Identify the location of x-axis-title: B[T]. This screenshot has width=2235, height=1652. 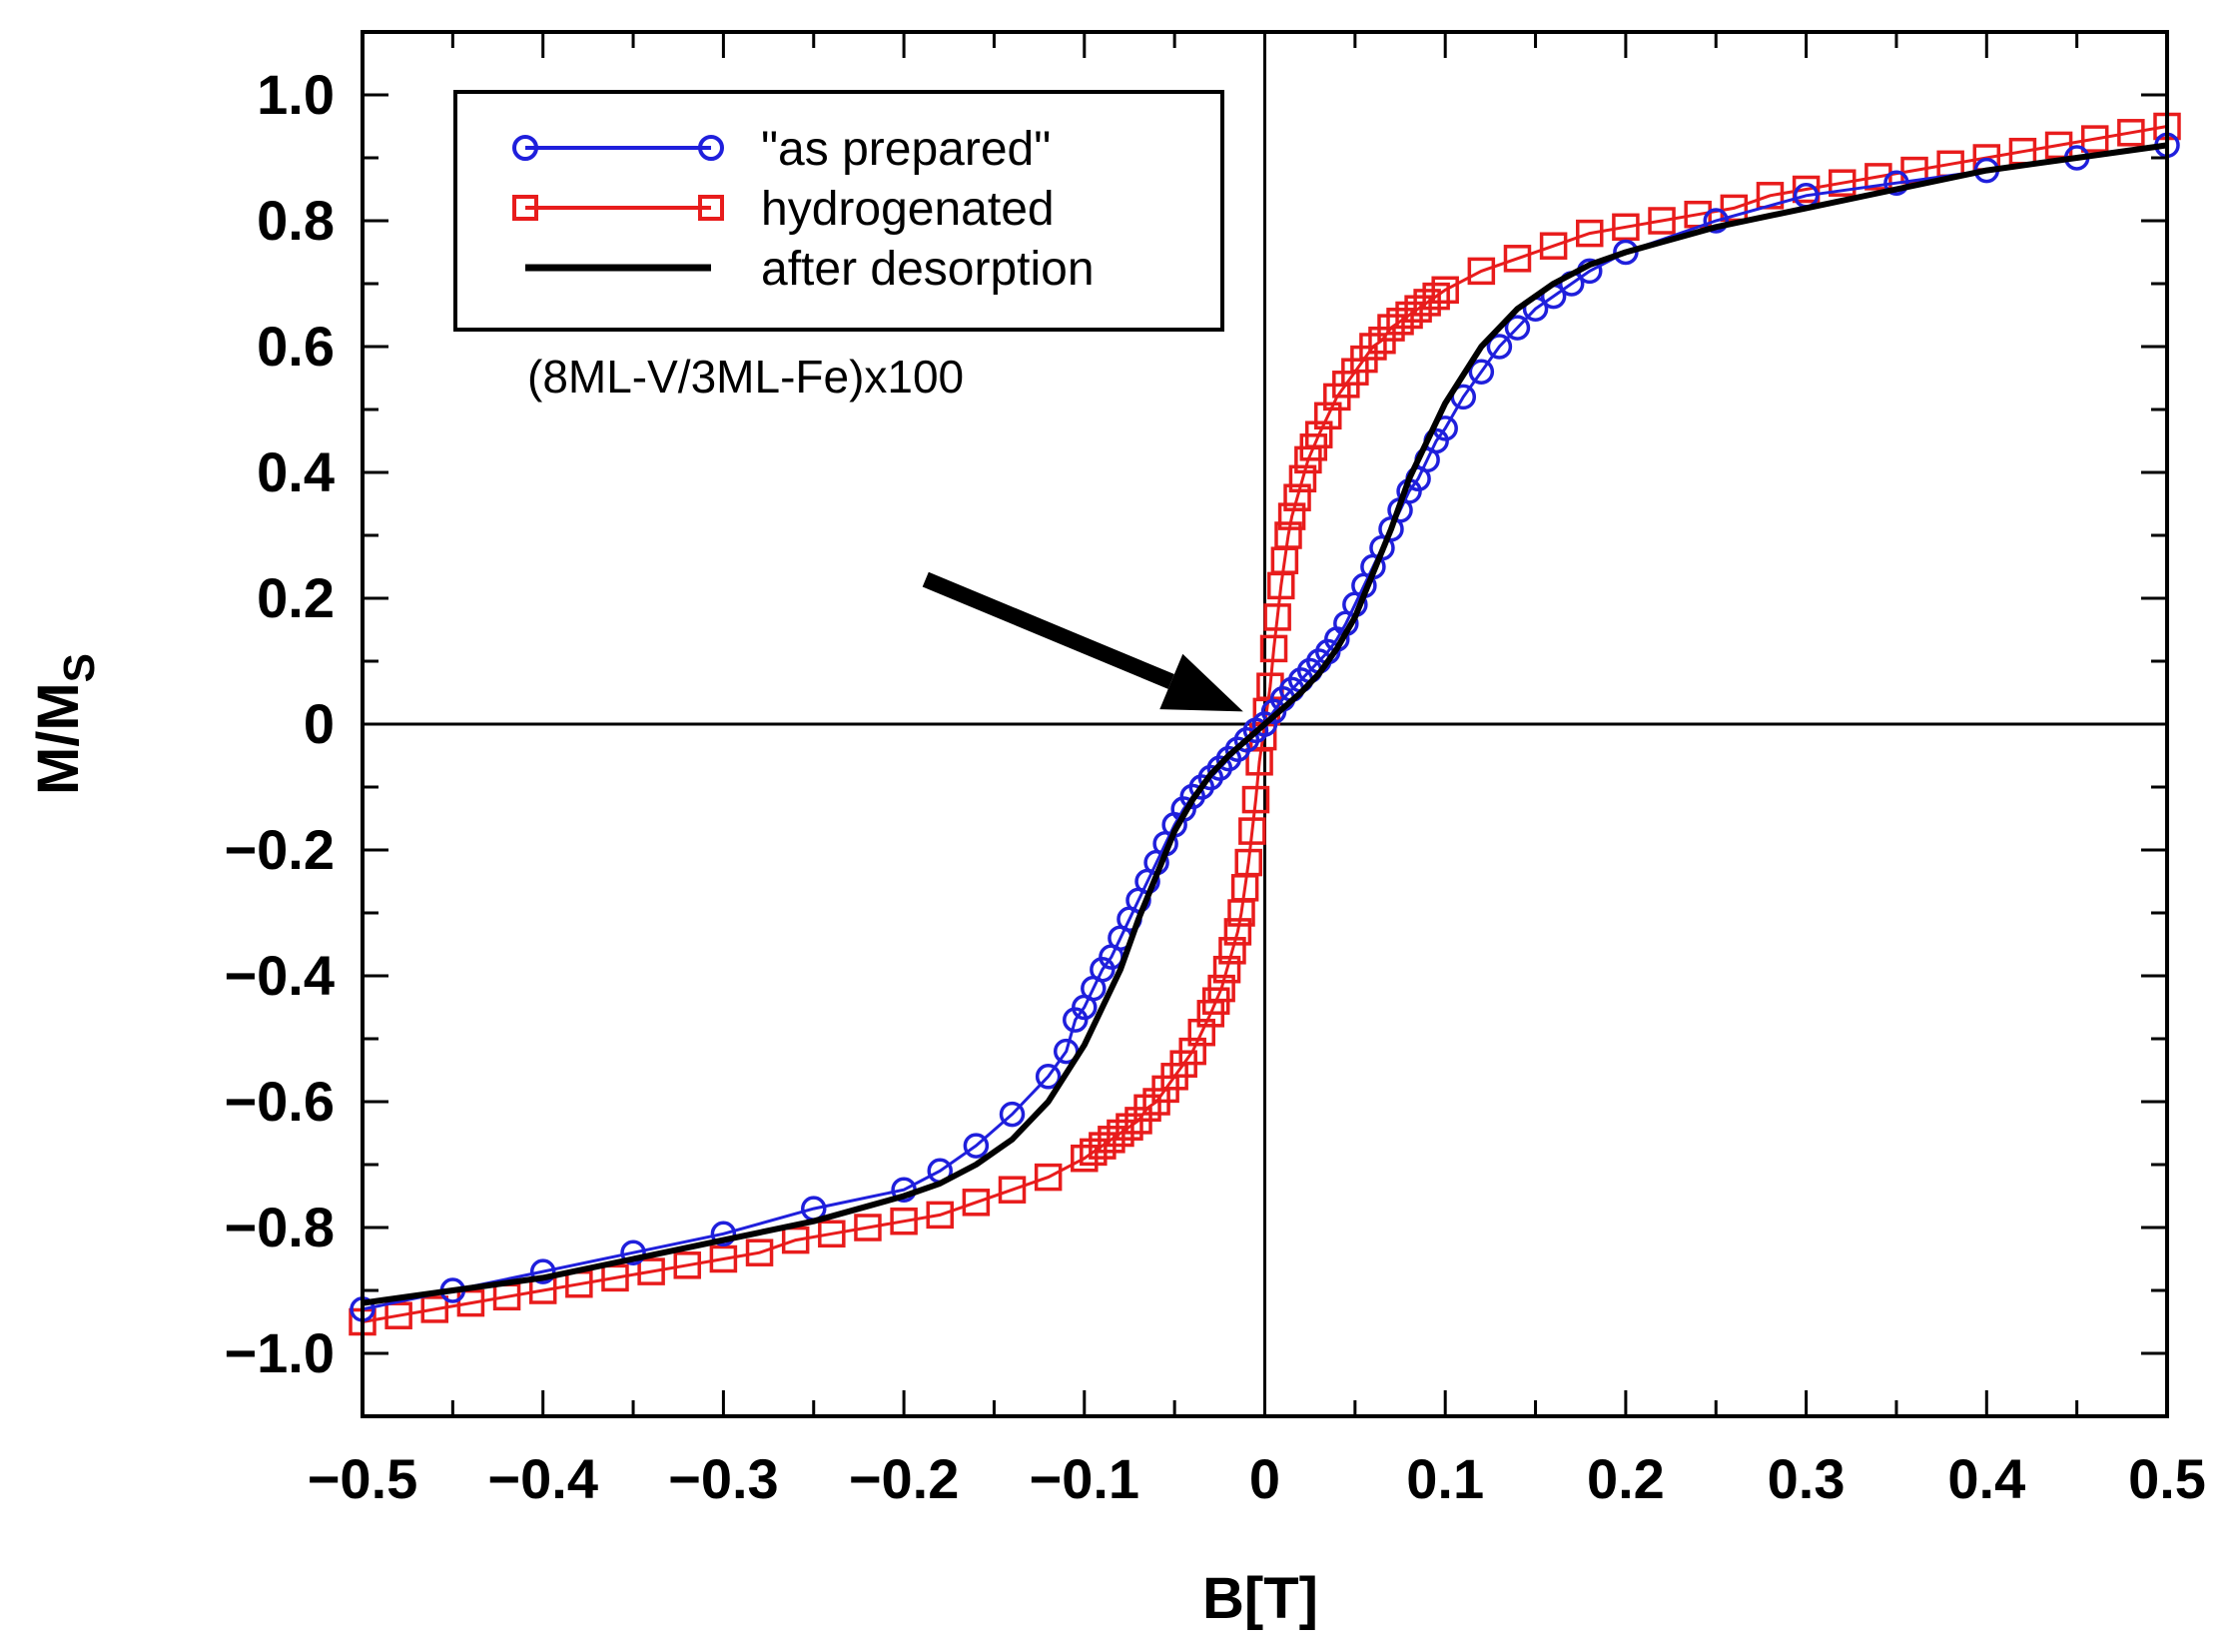
(1260, 1598).